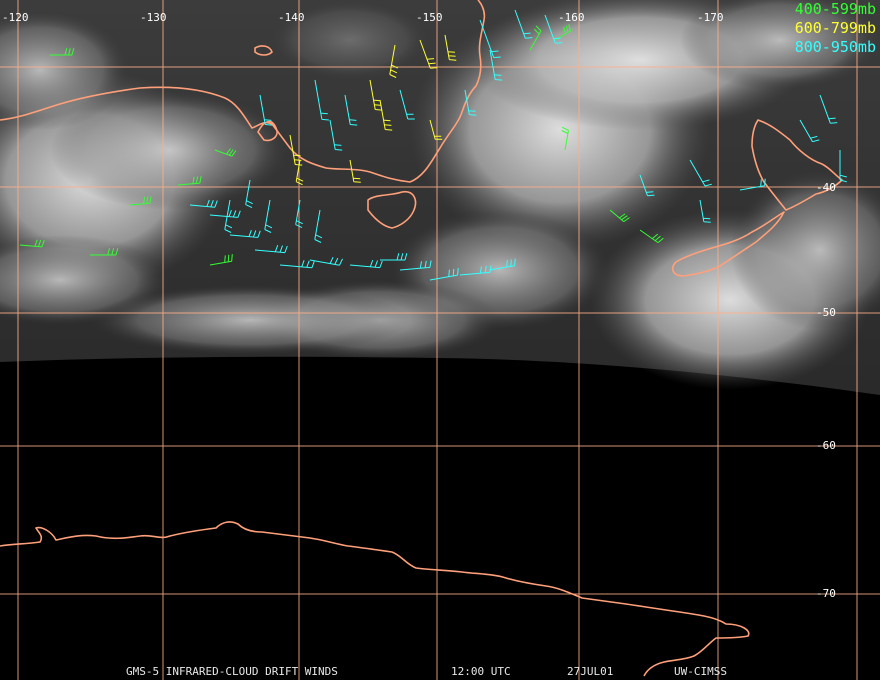 The width and height of the screenshot is (880, 680). I want to click on pressure-legend: 400-599mb 600-799mb 800-950mb, so click(835, 28).